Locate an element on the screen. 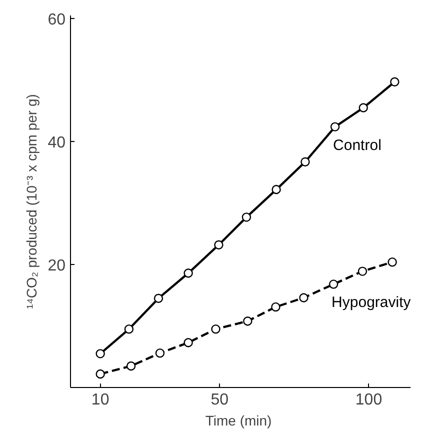  x-tick-label: 50 is located at coordinates (219, 400).